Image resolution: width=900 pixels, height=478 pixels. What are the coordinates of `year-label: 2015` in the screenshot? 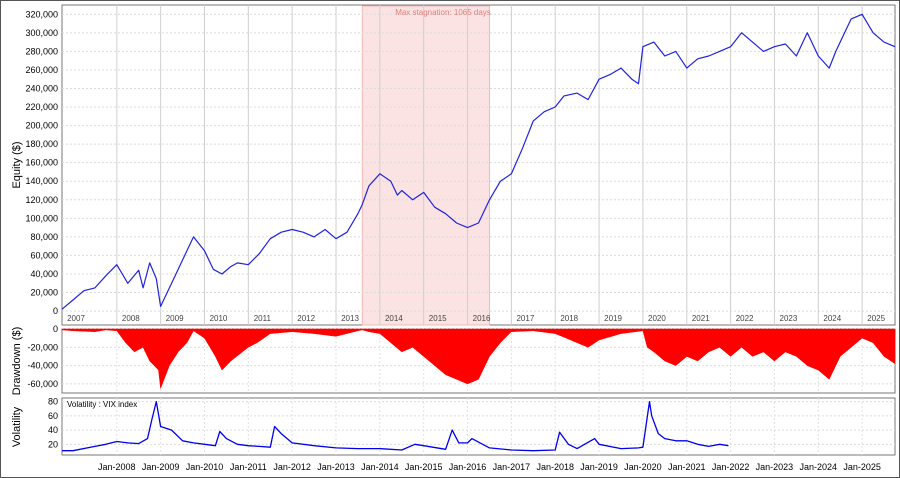 It's located at (438, 318).